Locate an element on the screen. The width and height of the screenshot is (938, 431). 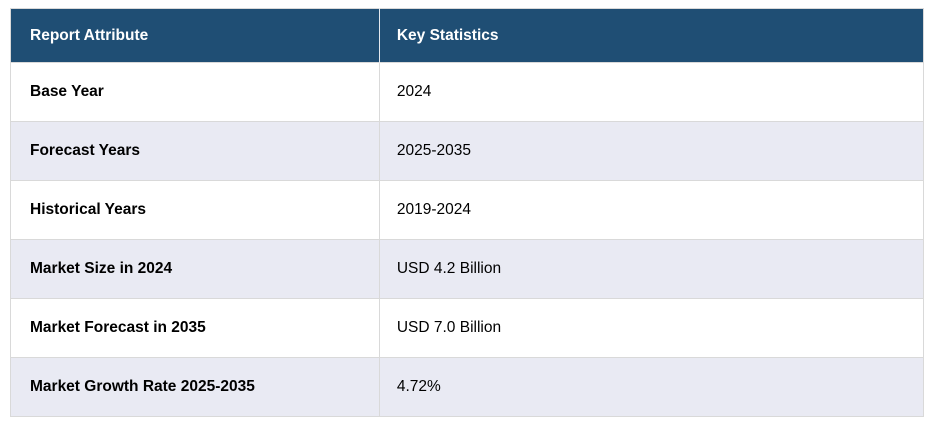
attribute-cell: Market Growth Rate 2025-2035 is located at coordinates (195, 387).